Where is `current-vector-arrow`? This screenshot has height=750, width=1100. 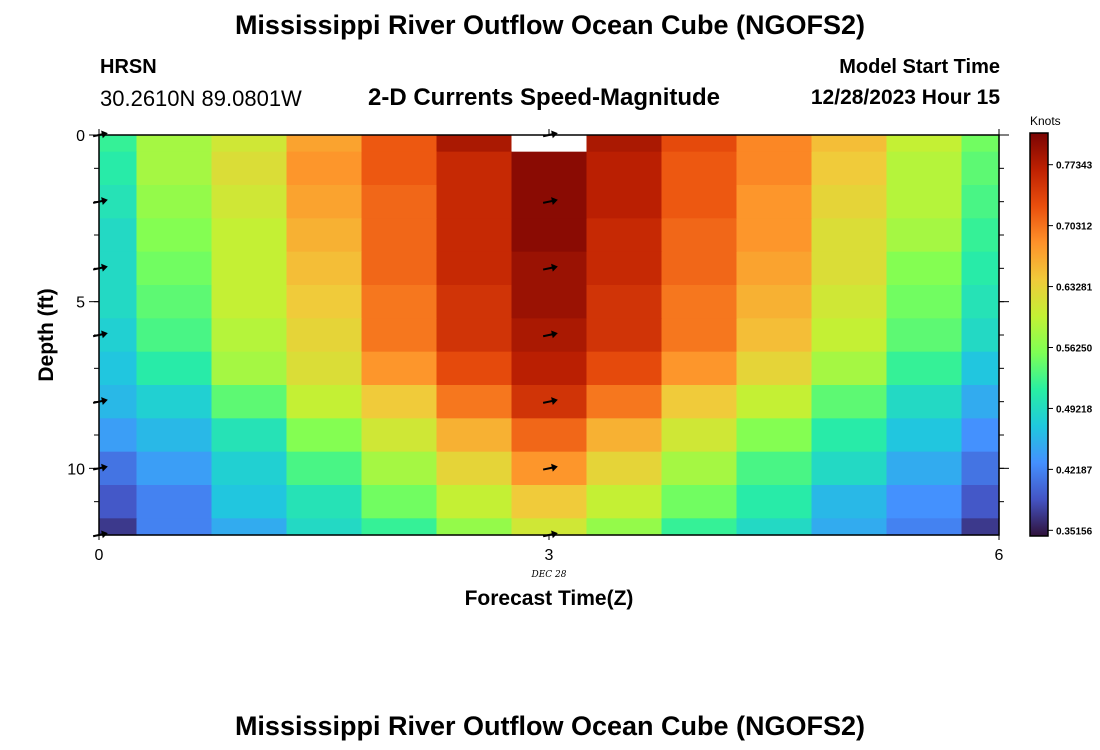 current-vector-arrow is located at coordinates (550, 267).